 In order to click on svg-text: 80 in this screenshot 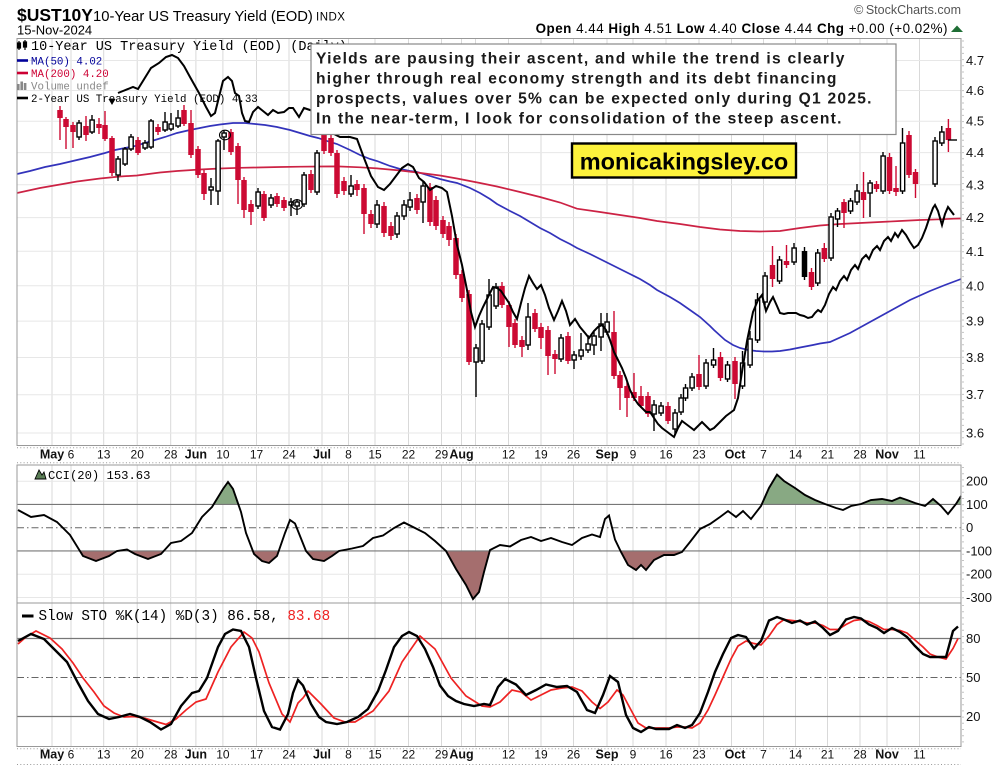, I will do `click(973, 638)`.